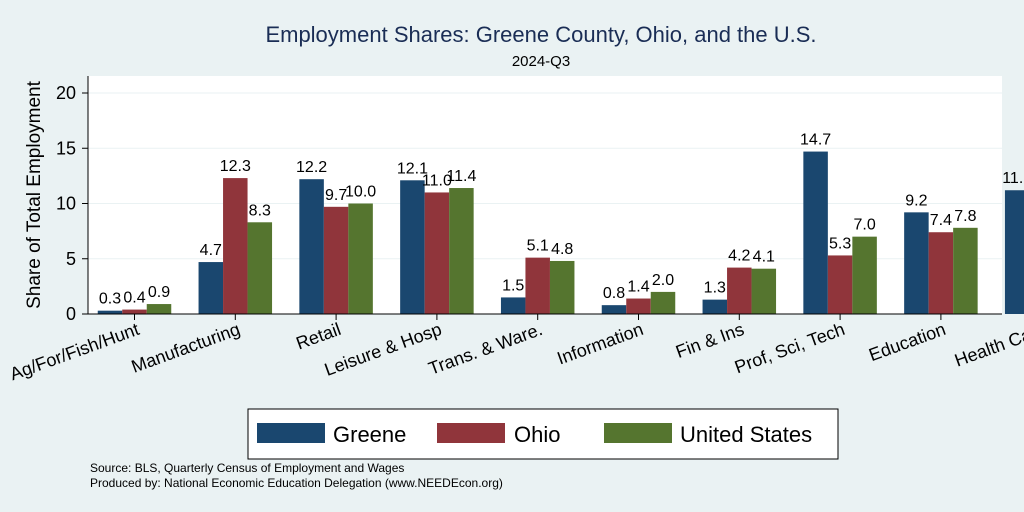 This screenshot has width=1024, height=512. Describe the element at coordinates (941, 220) in the screenshot. I see `bar-value-label: 7.4` at that location.